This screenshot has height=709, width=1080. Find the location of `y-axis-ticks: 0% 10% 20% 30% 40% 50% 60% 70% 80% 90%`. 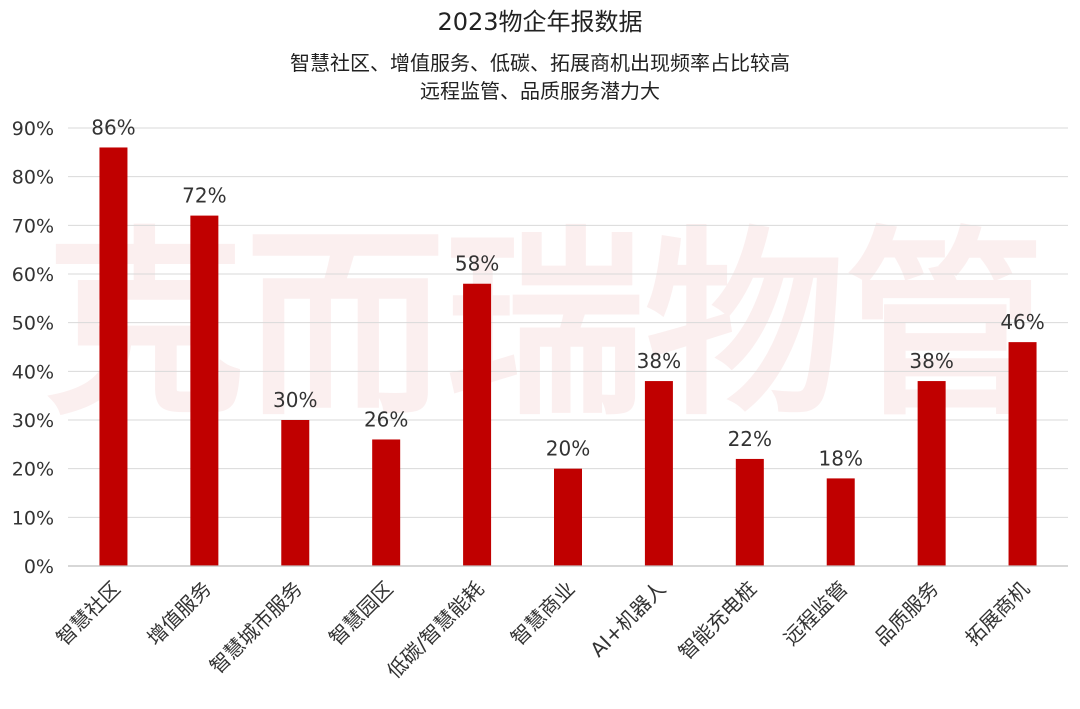

y-axis-ticks: 0% 10% 20% 30% 40% 50% 60% 70% 80% 90% is located at coordinates (33, 348).